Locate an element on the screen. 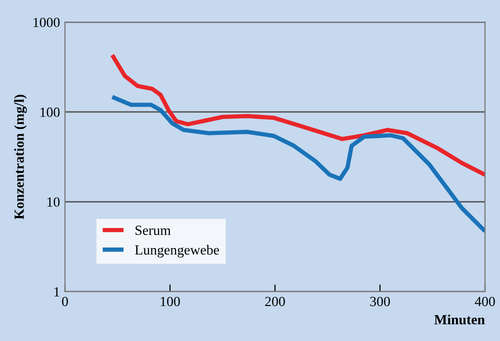 The height and width of the screenshot is (341, 500). x-tick-label: 400 is located at coordinates (484, 301).